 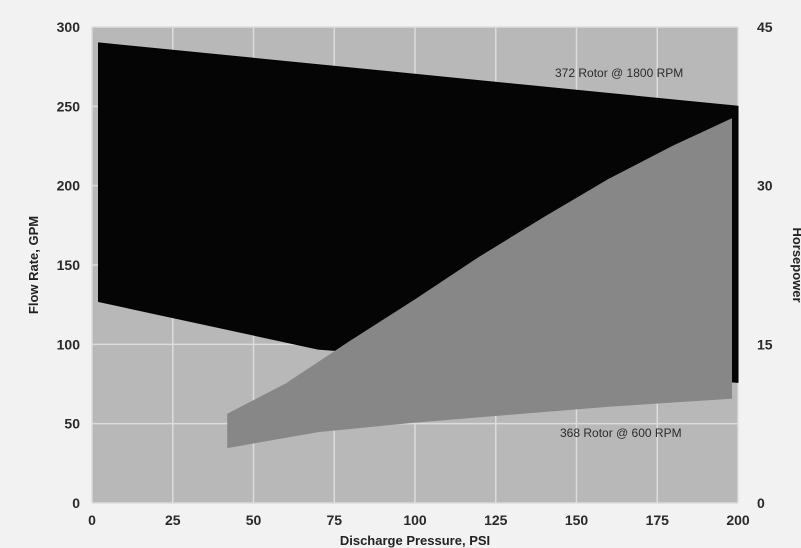 What do you see at coordinates (621, 433) in the screenshot?
I see `series-label-368-rotor: 368 Rotor @ 600 RPM` at bounding box center [621, 433].